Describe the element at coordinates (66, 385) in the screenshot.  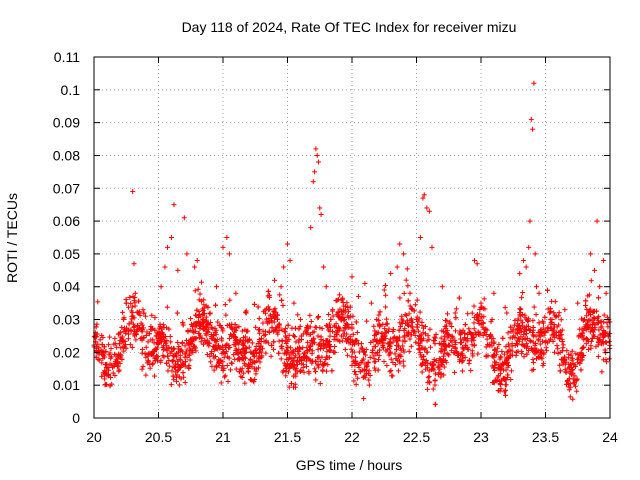
I see `y-tick-label: 0.01` at that location.